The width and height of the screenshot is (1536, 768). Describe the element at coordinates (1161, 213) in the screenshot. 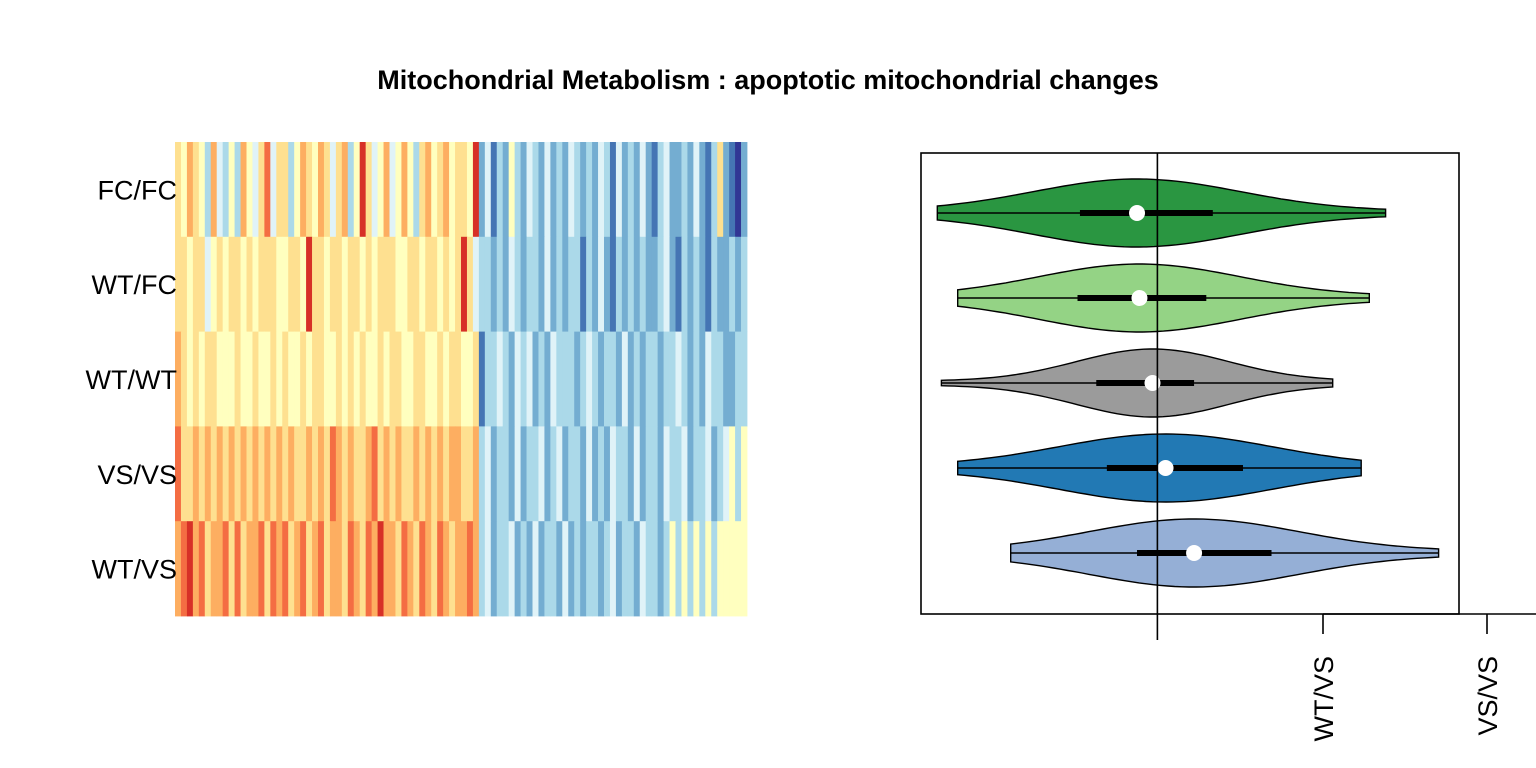

I see `violin-fc-fc` at that location.